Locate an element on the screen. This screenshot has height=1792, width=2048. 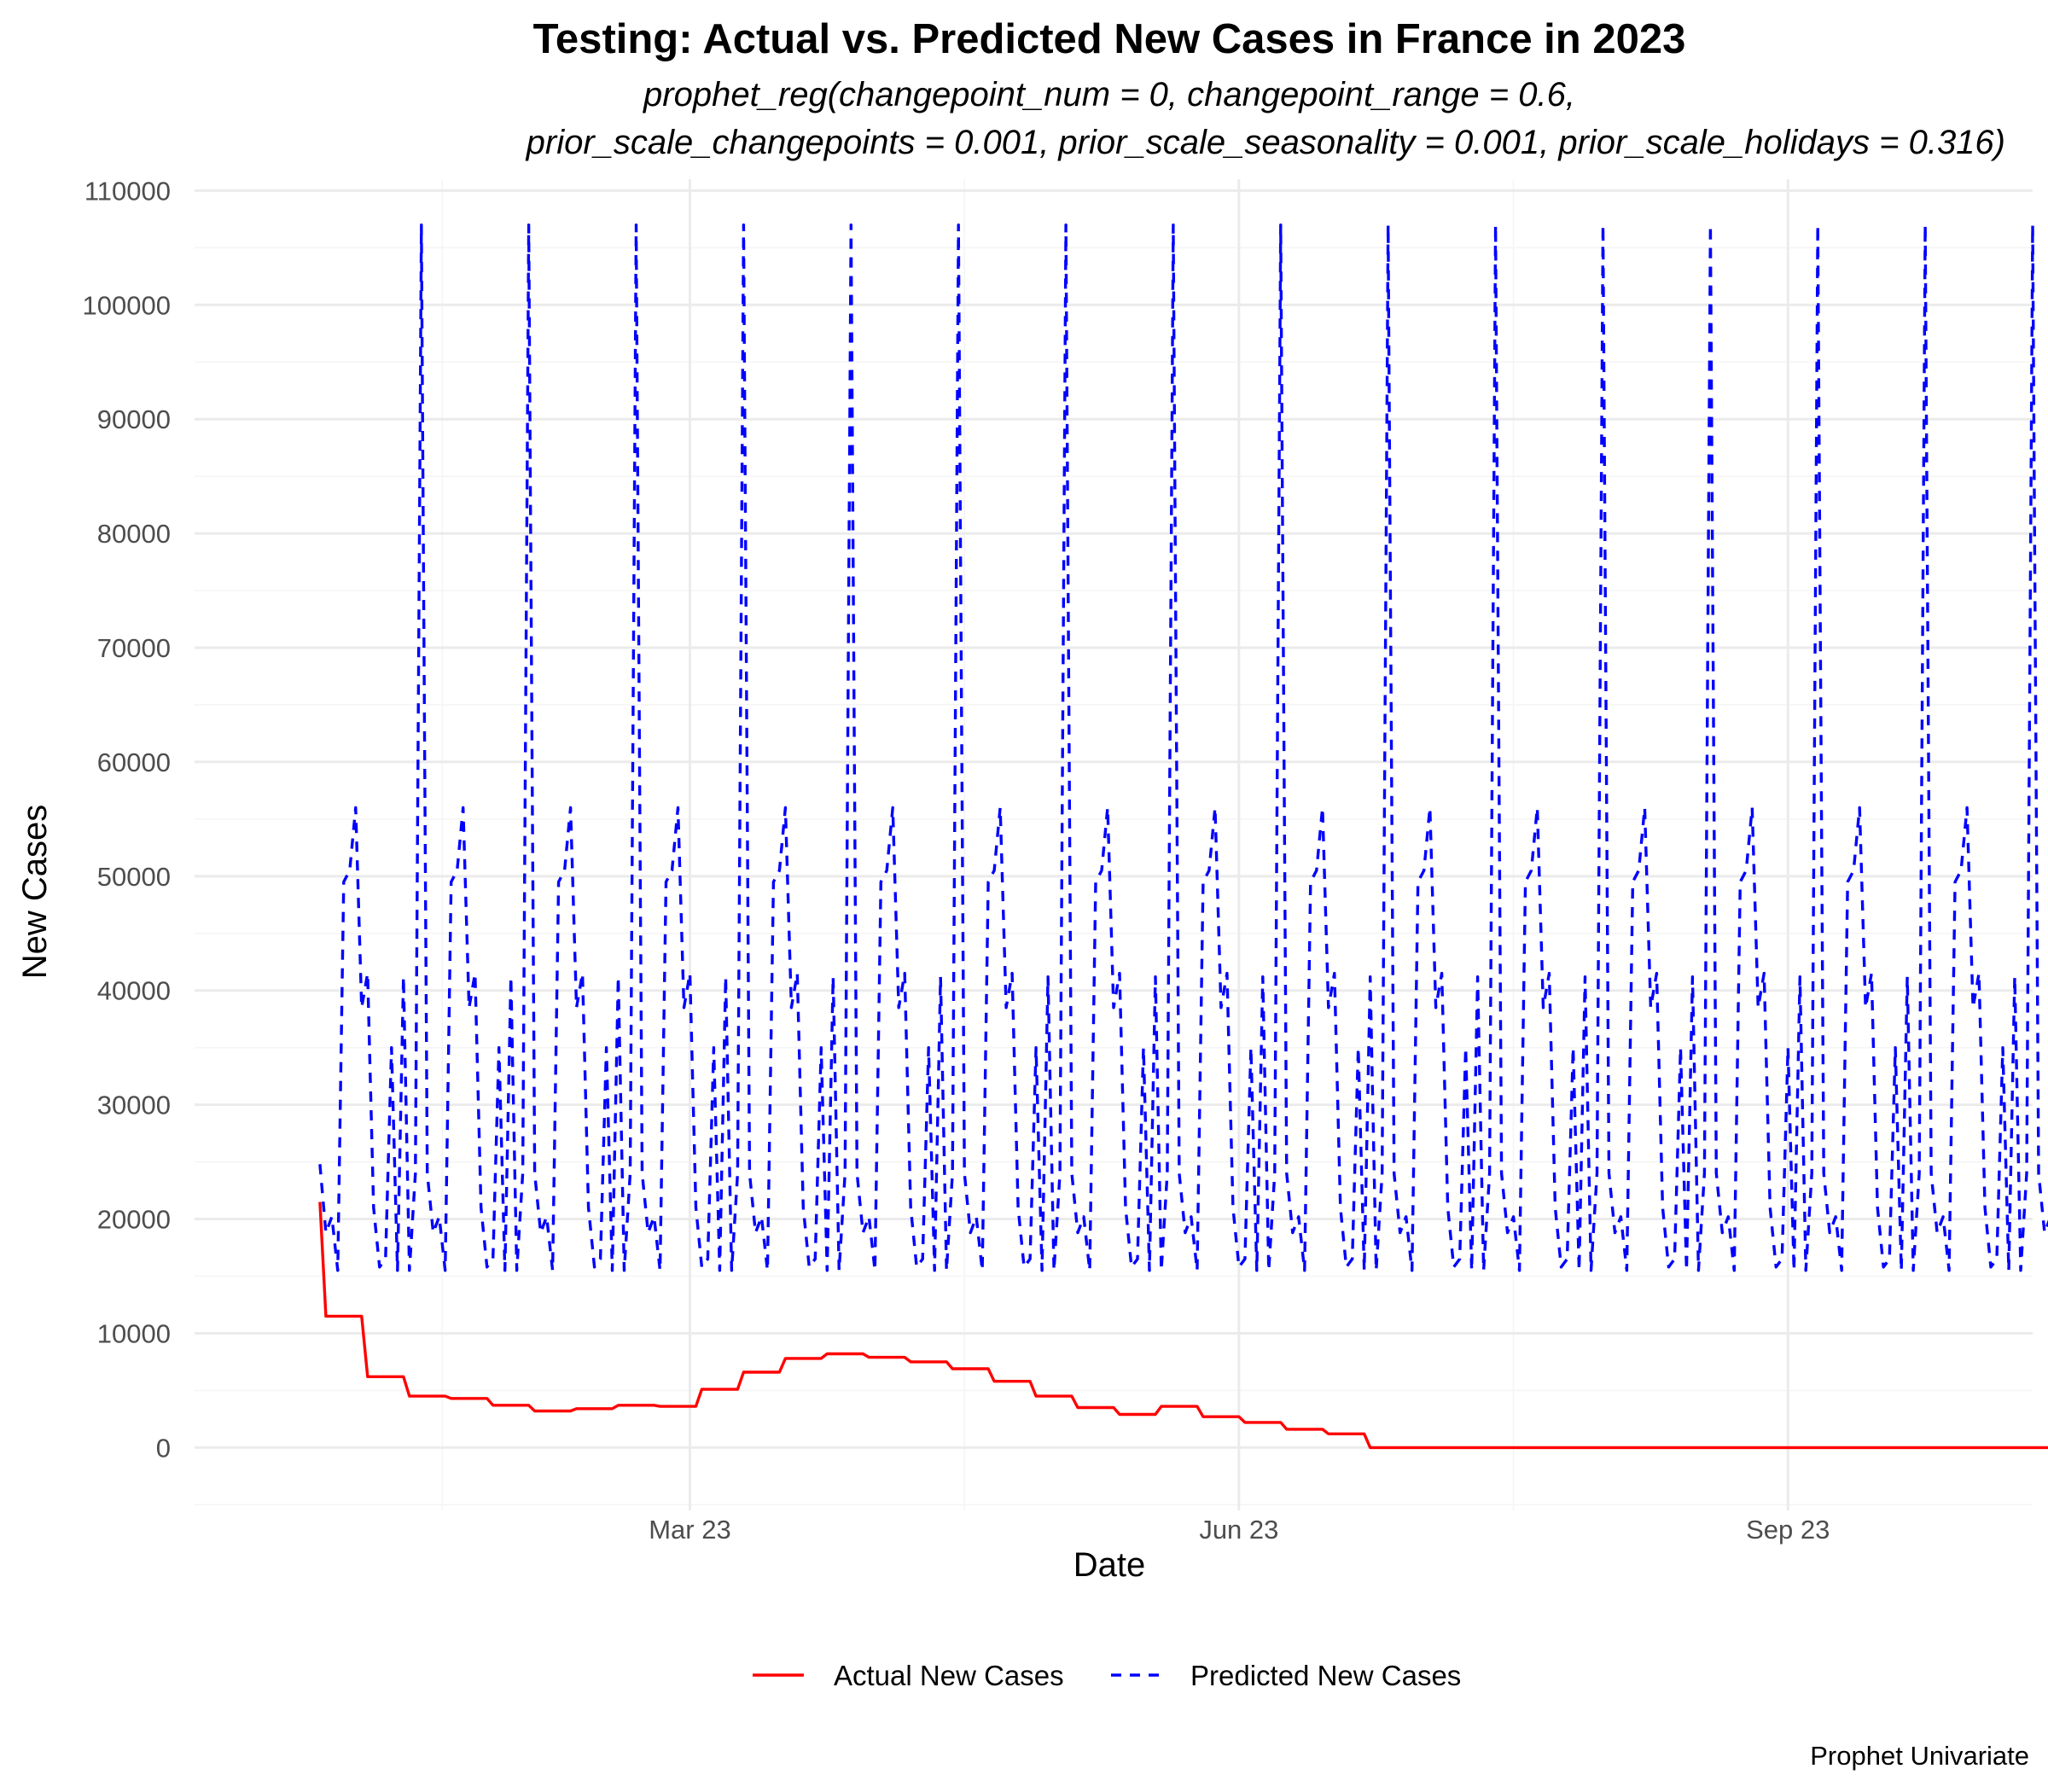
actual-new-cases-line is located at coordinates (1183, 1325).